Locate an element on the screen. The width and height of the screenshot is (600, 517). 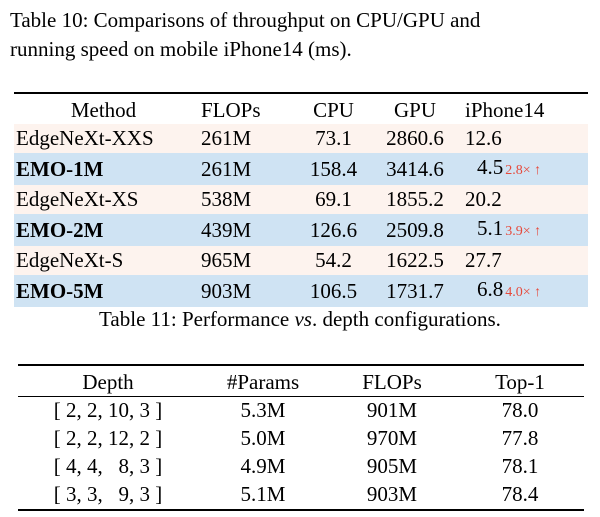
top1-cell: 77.8 is located at coordinates (520, 438).